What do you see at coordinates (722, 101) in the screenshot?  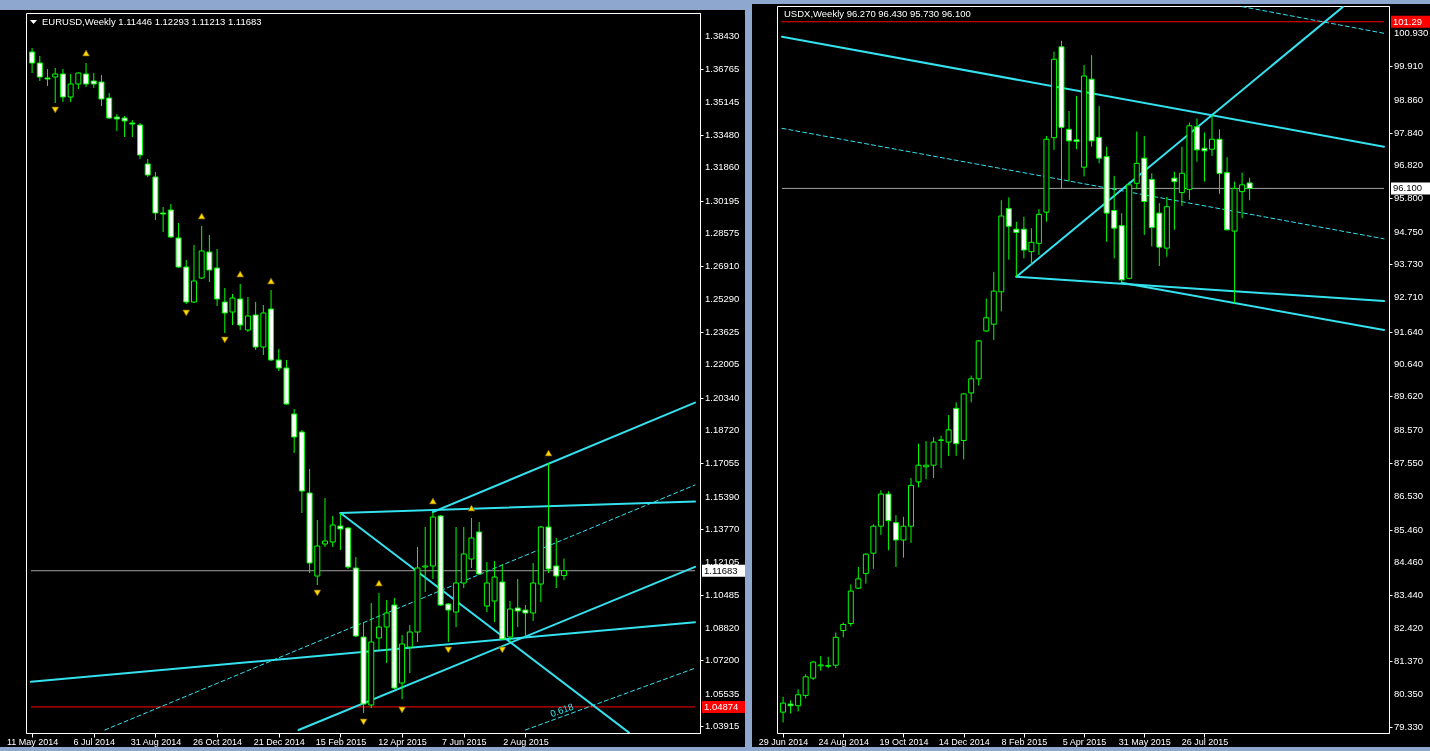 I see `y-tick-label: 1.35145` at bounding box center [722, 101].